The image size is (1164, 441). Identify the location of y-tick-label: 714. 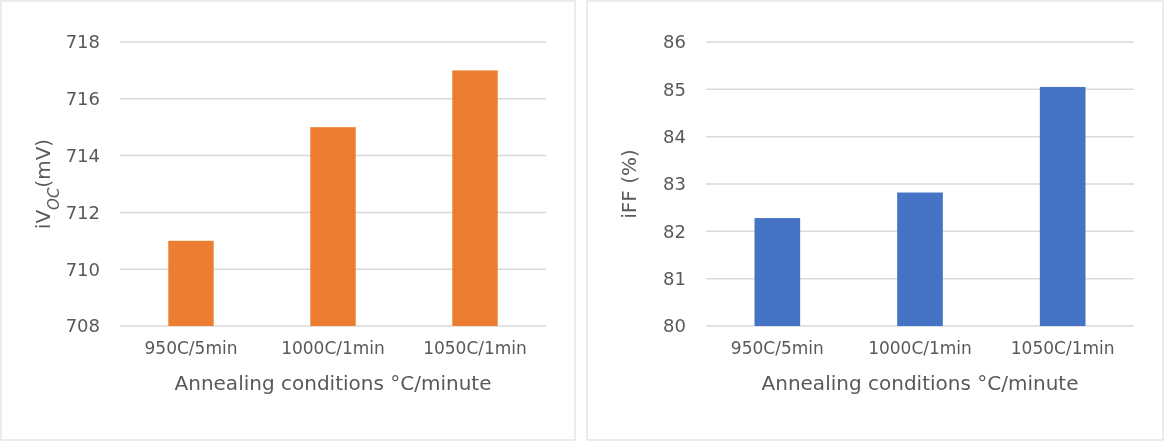
(82, 155).